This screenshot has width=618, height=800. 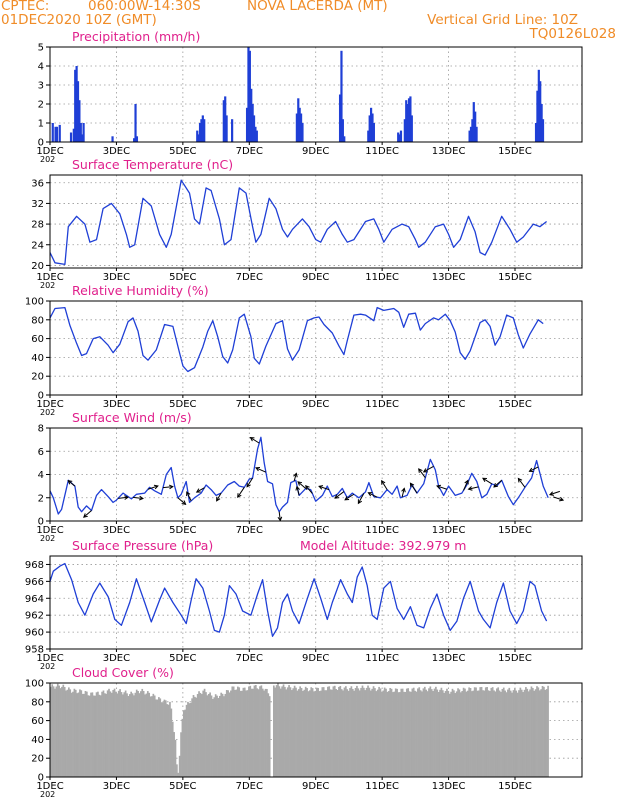 I want to click on y-tick-label: 20, so click(x=37, y=377).